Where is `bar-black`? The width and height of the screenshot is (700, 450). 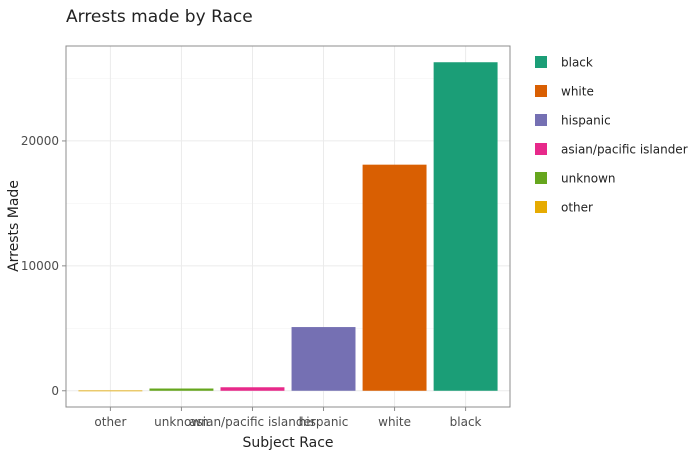
bar-black is located at coordinates (465, 226).